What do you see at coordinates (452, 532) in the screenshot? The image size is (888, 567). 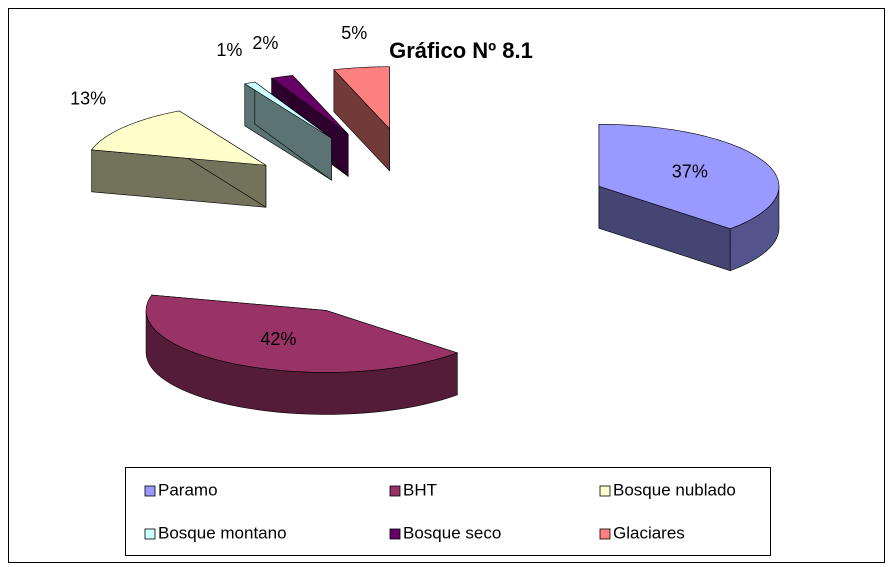 I see `legend-label: Bosque seco` at bounding box center [452, 532].